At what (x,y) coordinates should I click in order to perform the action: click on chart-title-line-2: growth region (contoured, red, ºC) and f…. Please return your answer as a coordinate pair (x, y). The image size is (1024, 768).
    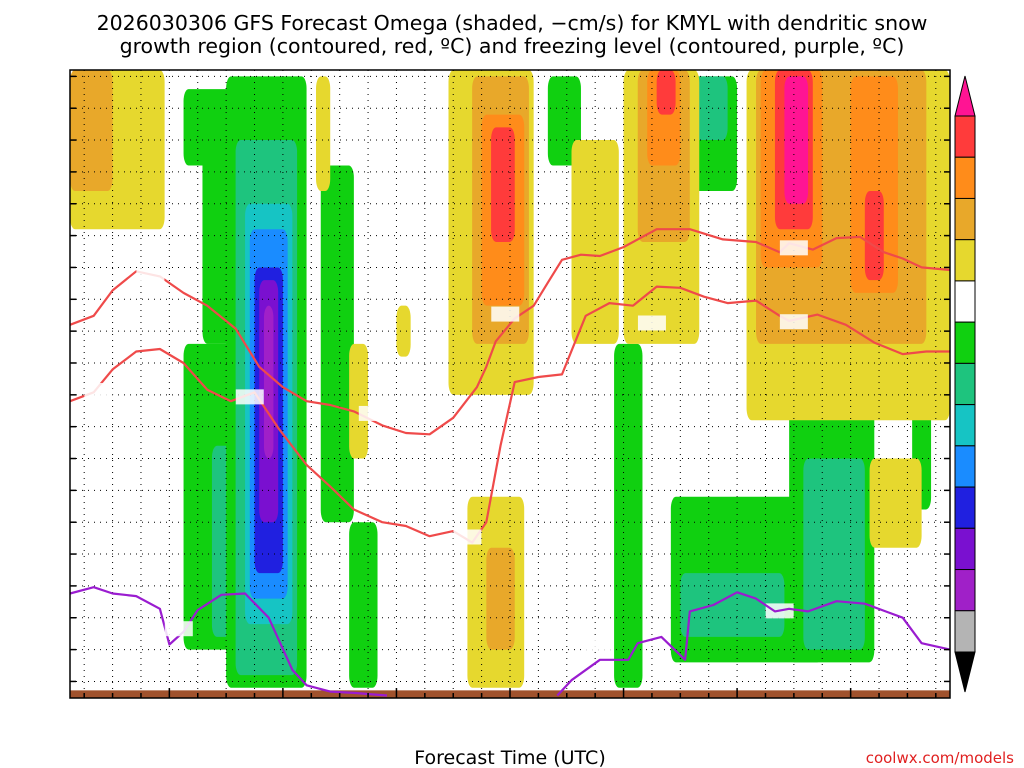
    Looking at the image, I should click on (512, 46).